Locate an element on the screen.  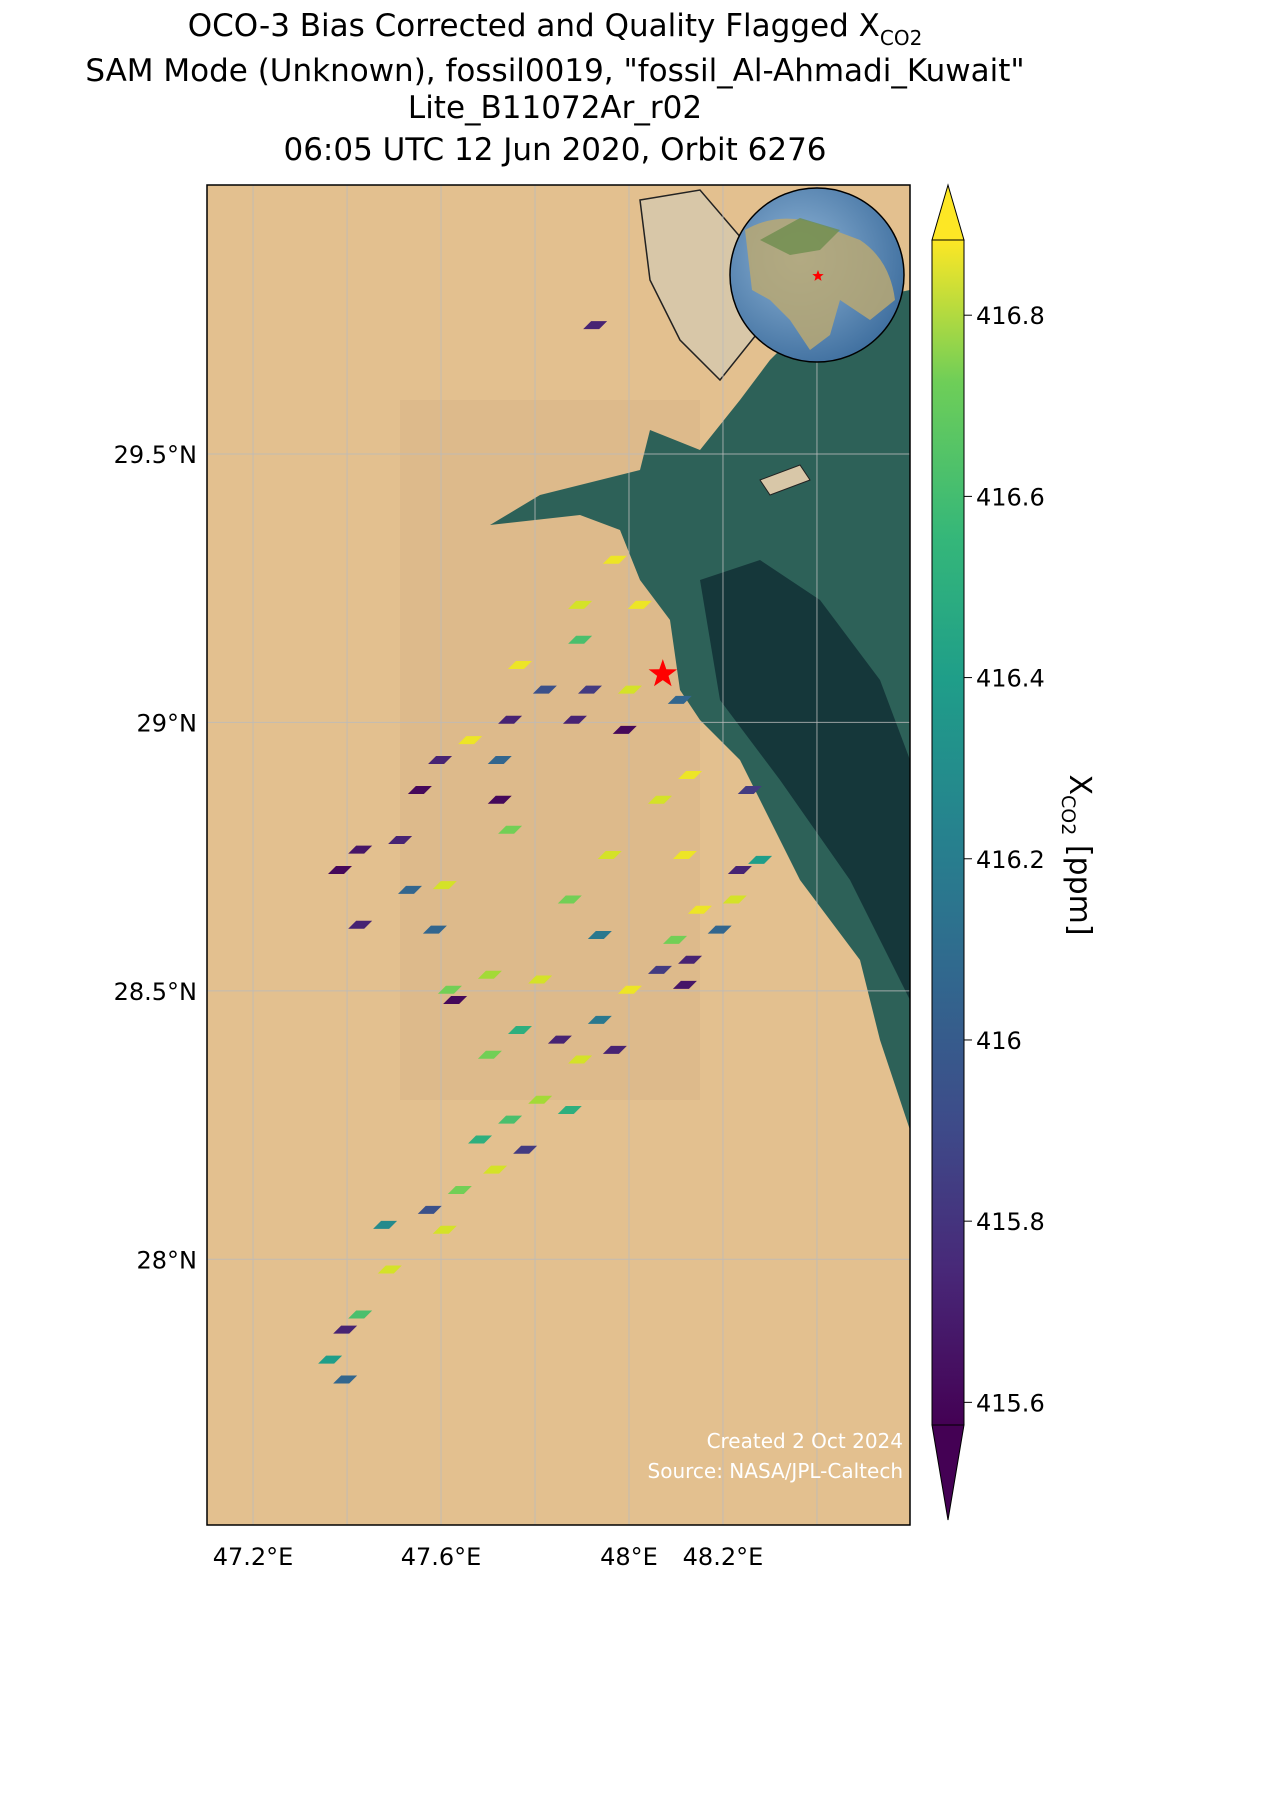
colorbar-frame is located at coordinates (948, 832).